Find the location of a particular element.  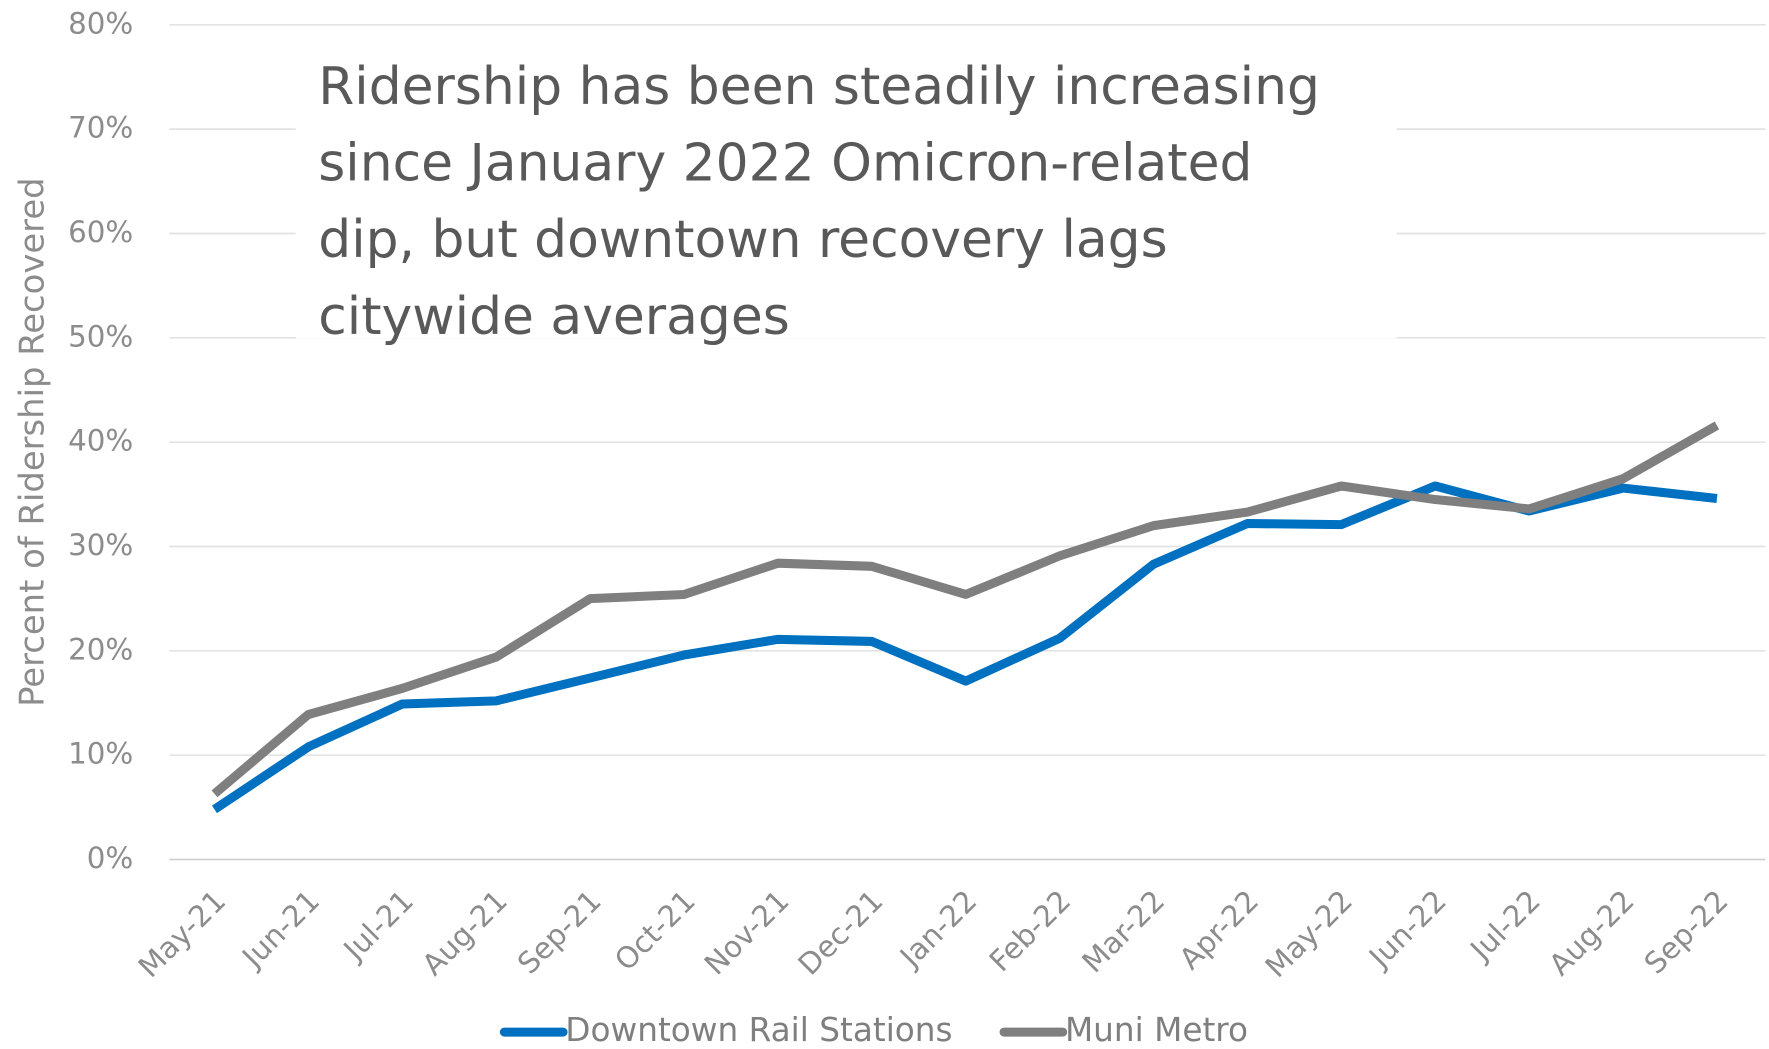

legend-label: Downtown Rail Stations is located at coordinates (758, 1030).